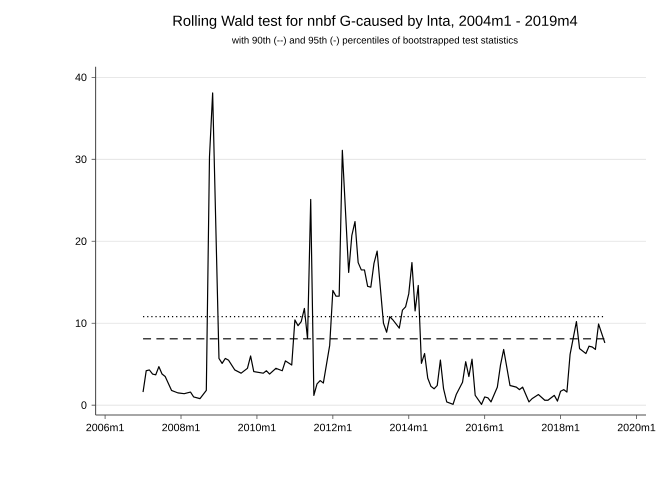  Describe the element at coordinates (181, 428) in the screenshot. I see `x-tick-label: 2008m1` at that location.